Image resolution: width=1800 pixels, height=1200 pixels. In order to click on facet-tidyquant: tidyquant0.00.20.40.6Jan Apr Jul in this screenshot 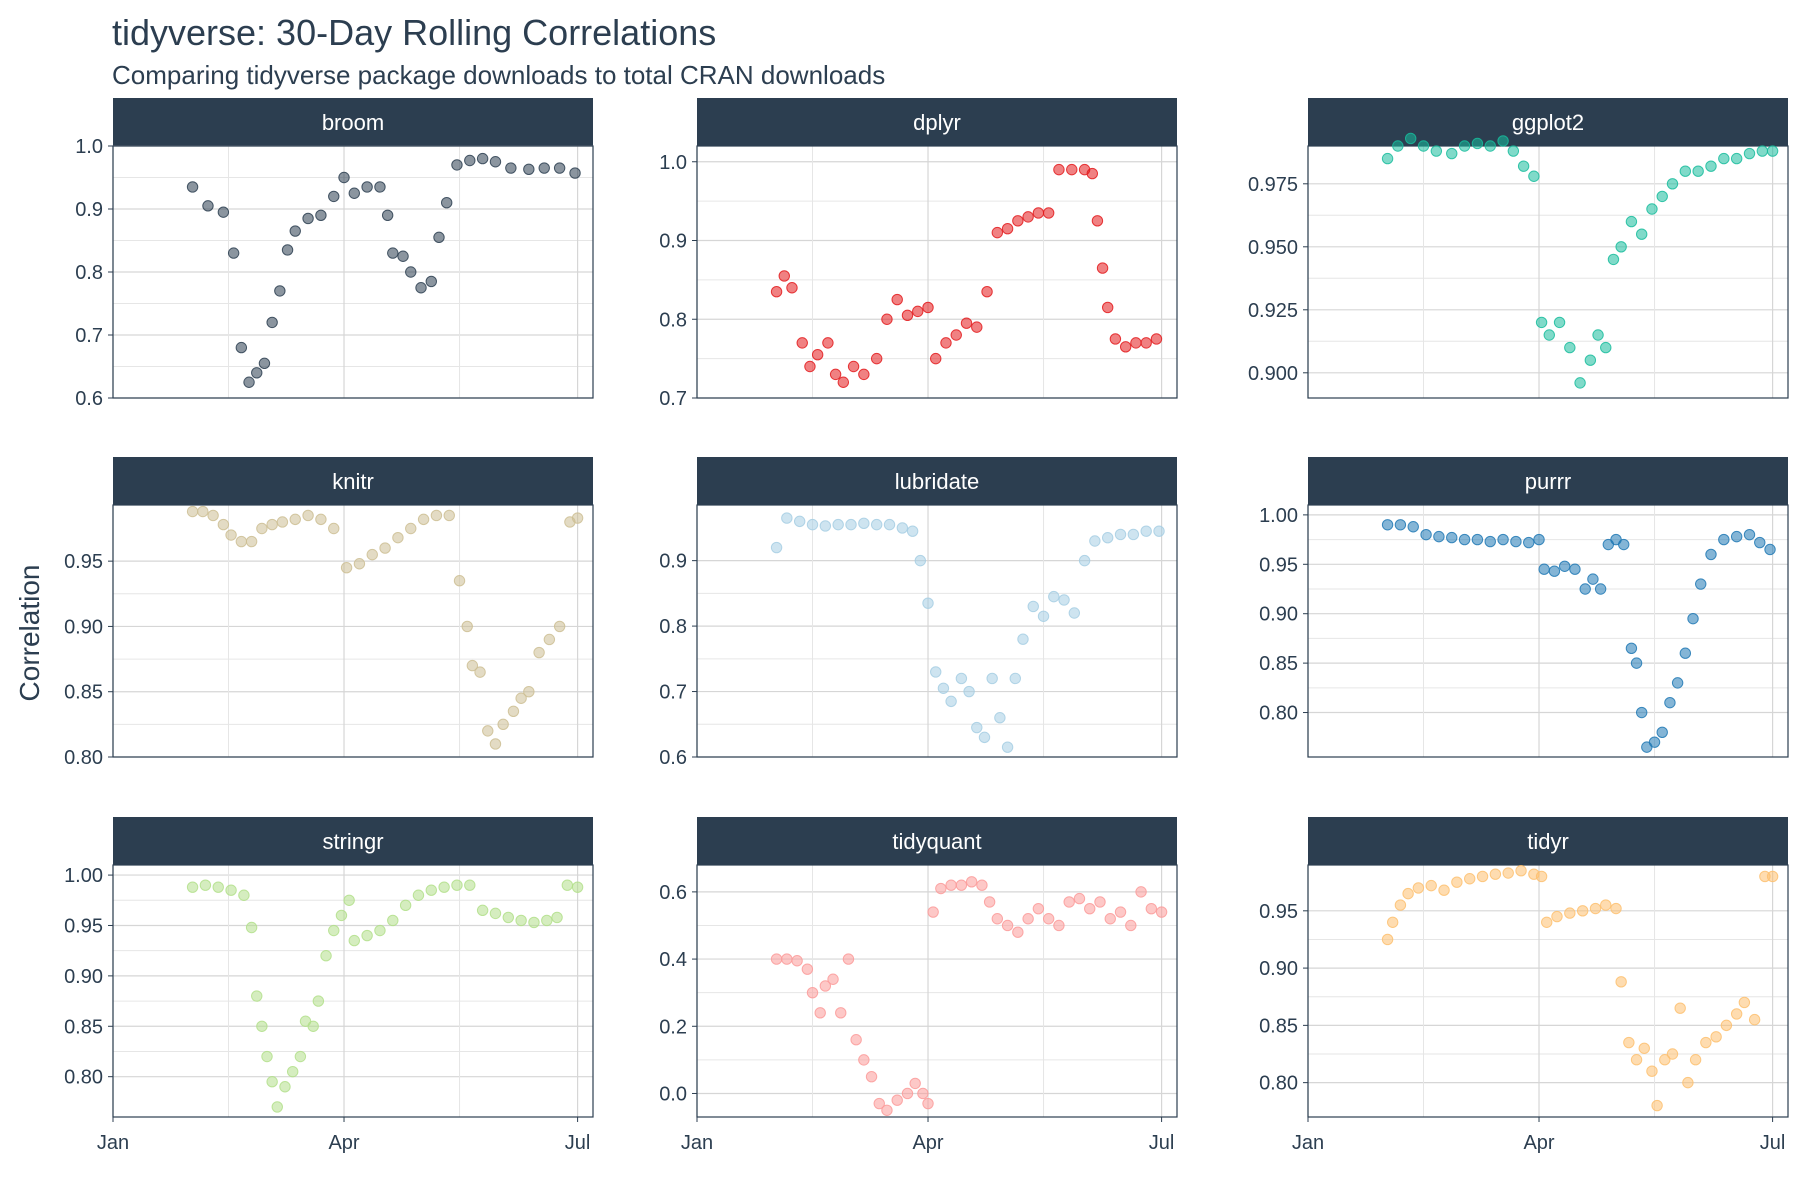, I will do `click(918, 985)`.